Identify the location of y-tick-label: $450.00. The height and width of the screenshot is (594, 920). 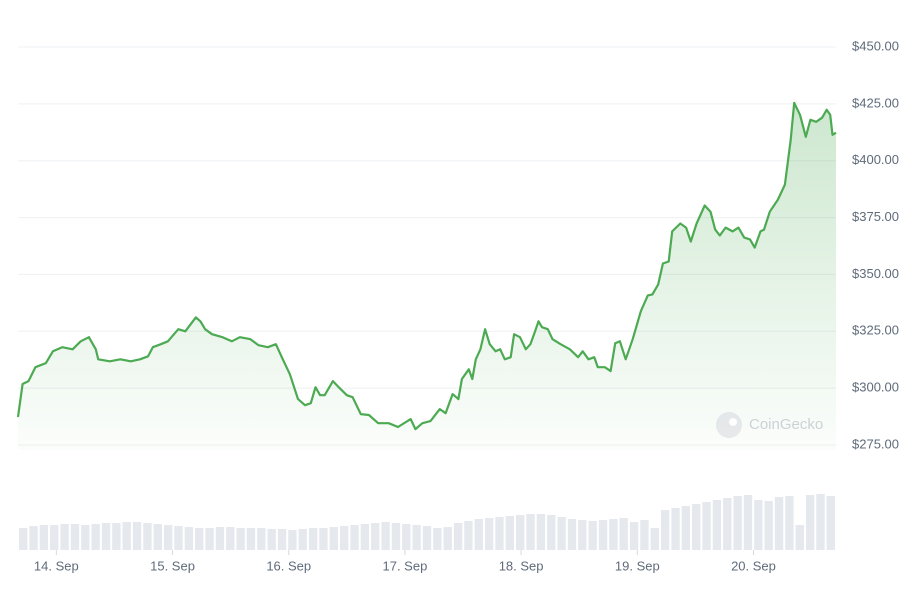
(875, 45).